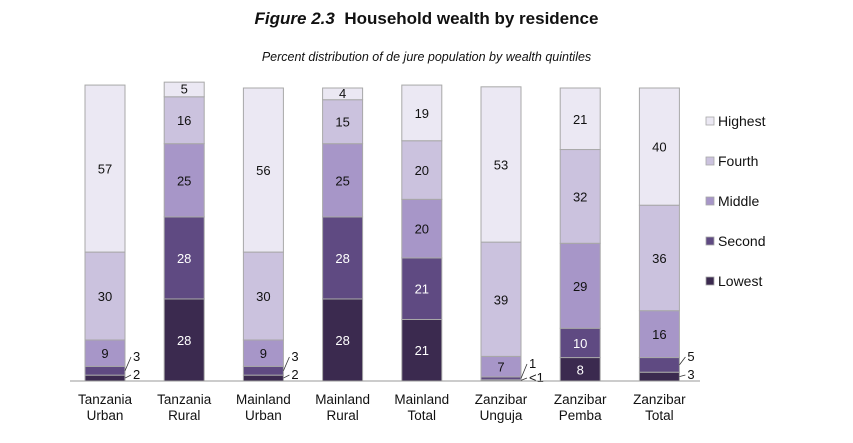  What do you see at coordinates (710, 281) in the screenshot?
I see `legend-swatch-lowest` at bounding box center [710, 281].